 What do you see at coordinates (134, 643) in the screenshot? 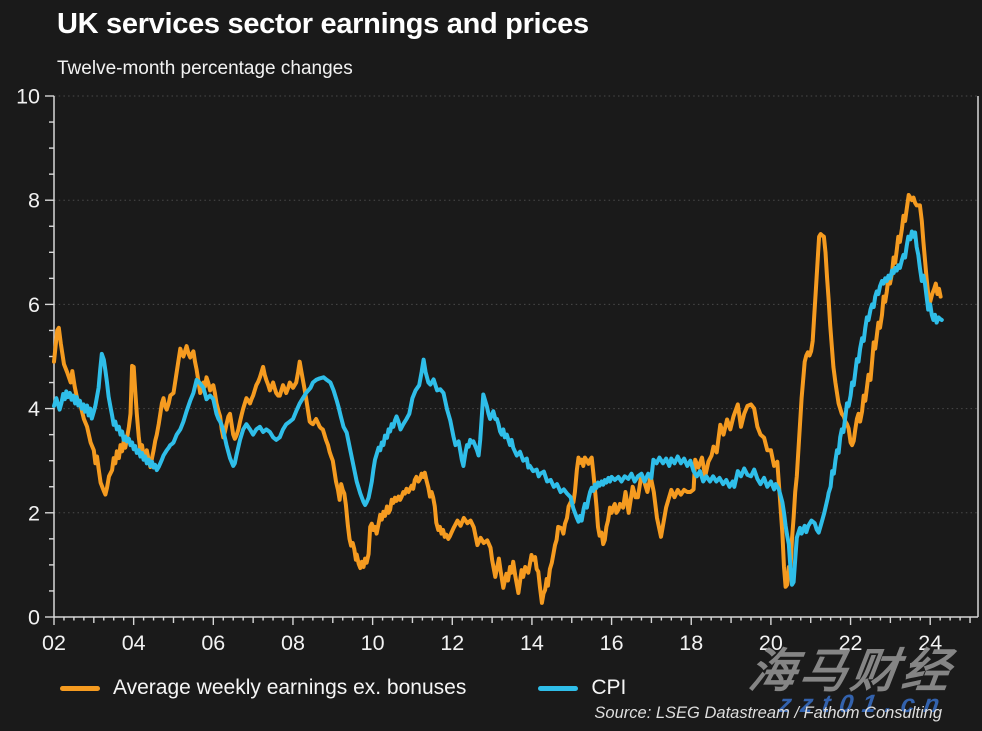
I see `x-tick-label: 04` at bounding box center [134, 643].